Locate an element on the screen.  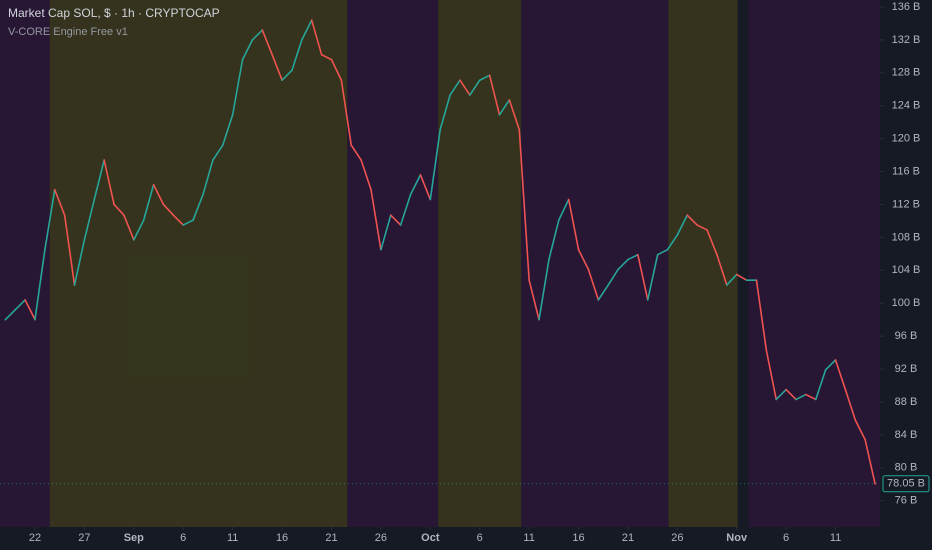
chart-title: Market Cap SOL, $ · 1h · CRYPTOCAP is located at coordinates (114, 13).